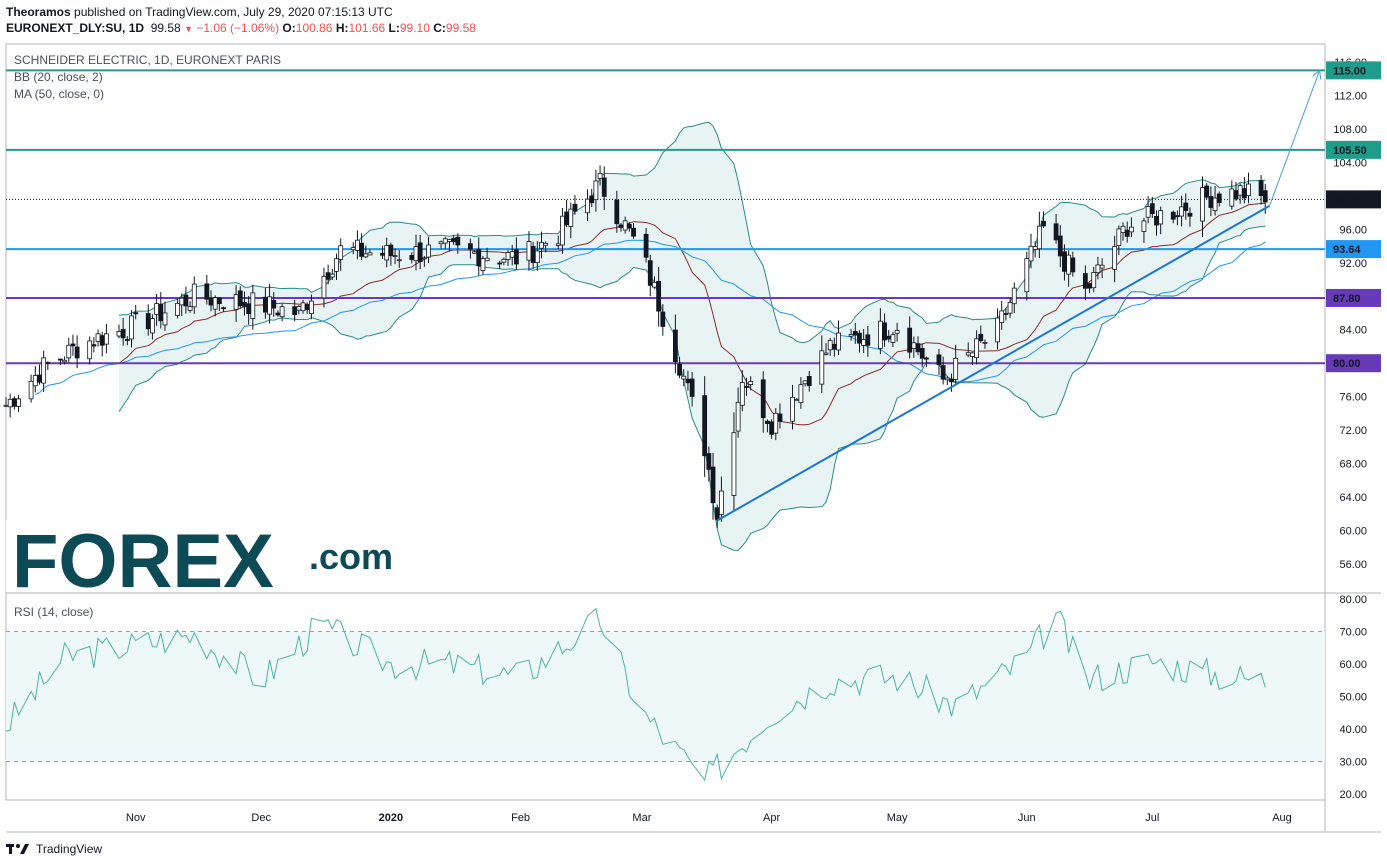  I want to click on bb-legend: BB (20, close, 2), so click(58, 77).